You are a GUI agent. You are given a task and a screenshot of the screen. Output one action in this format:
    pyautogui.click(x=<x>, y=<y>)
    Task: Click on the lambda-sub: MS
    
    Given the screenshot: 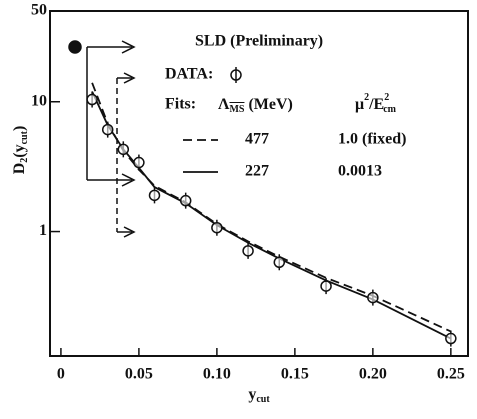 What is the action you would take?
    pyautogui.click(x=236, y=109)
    